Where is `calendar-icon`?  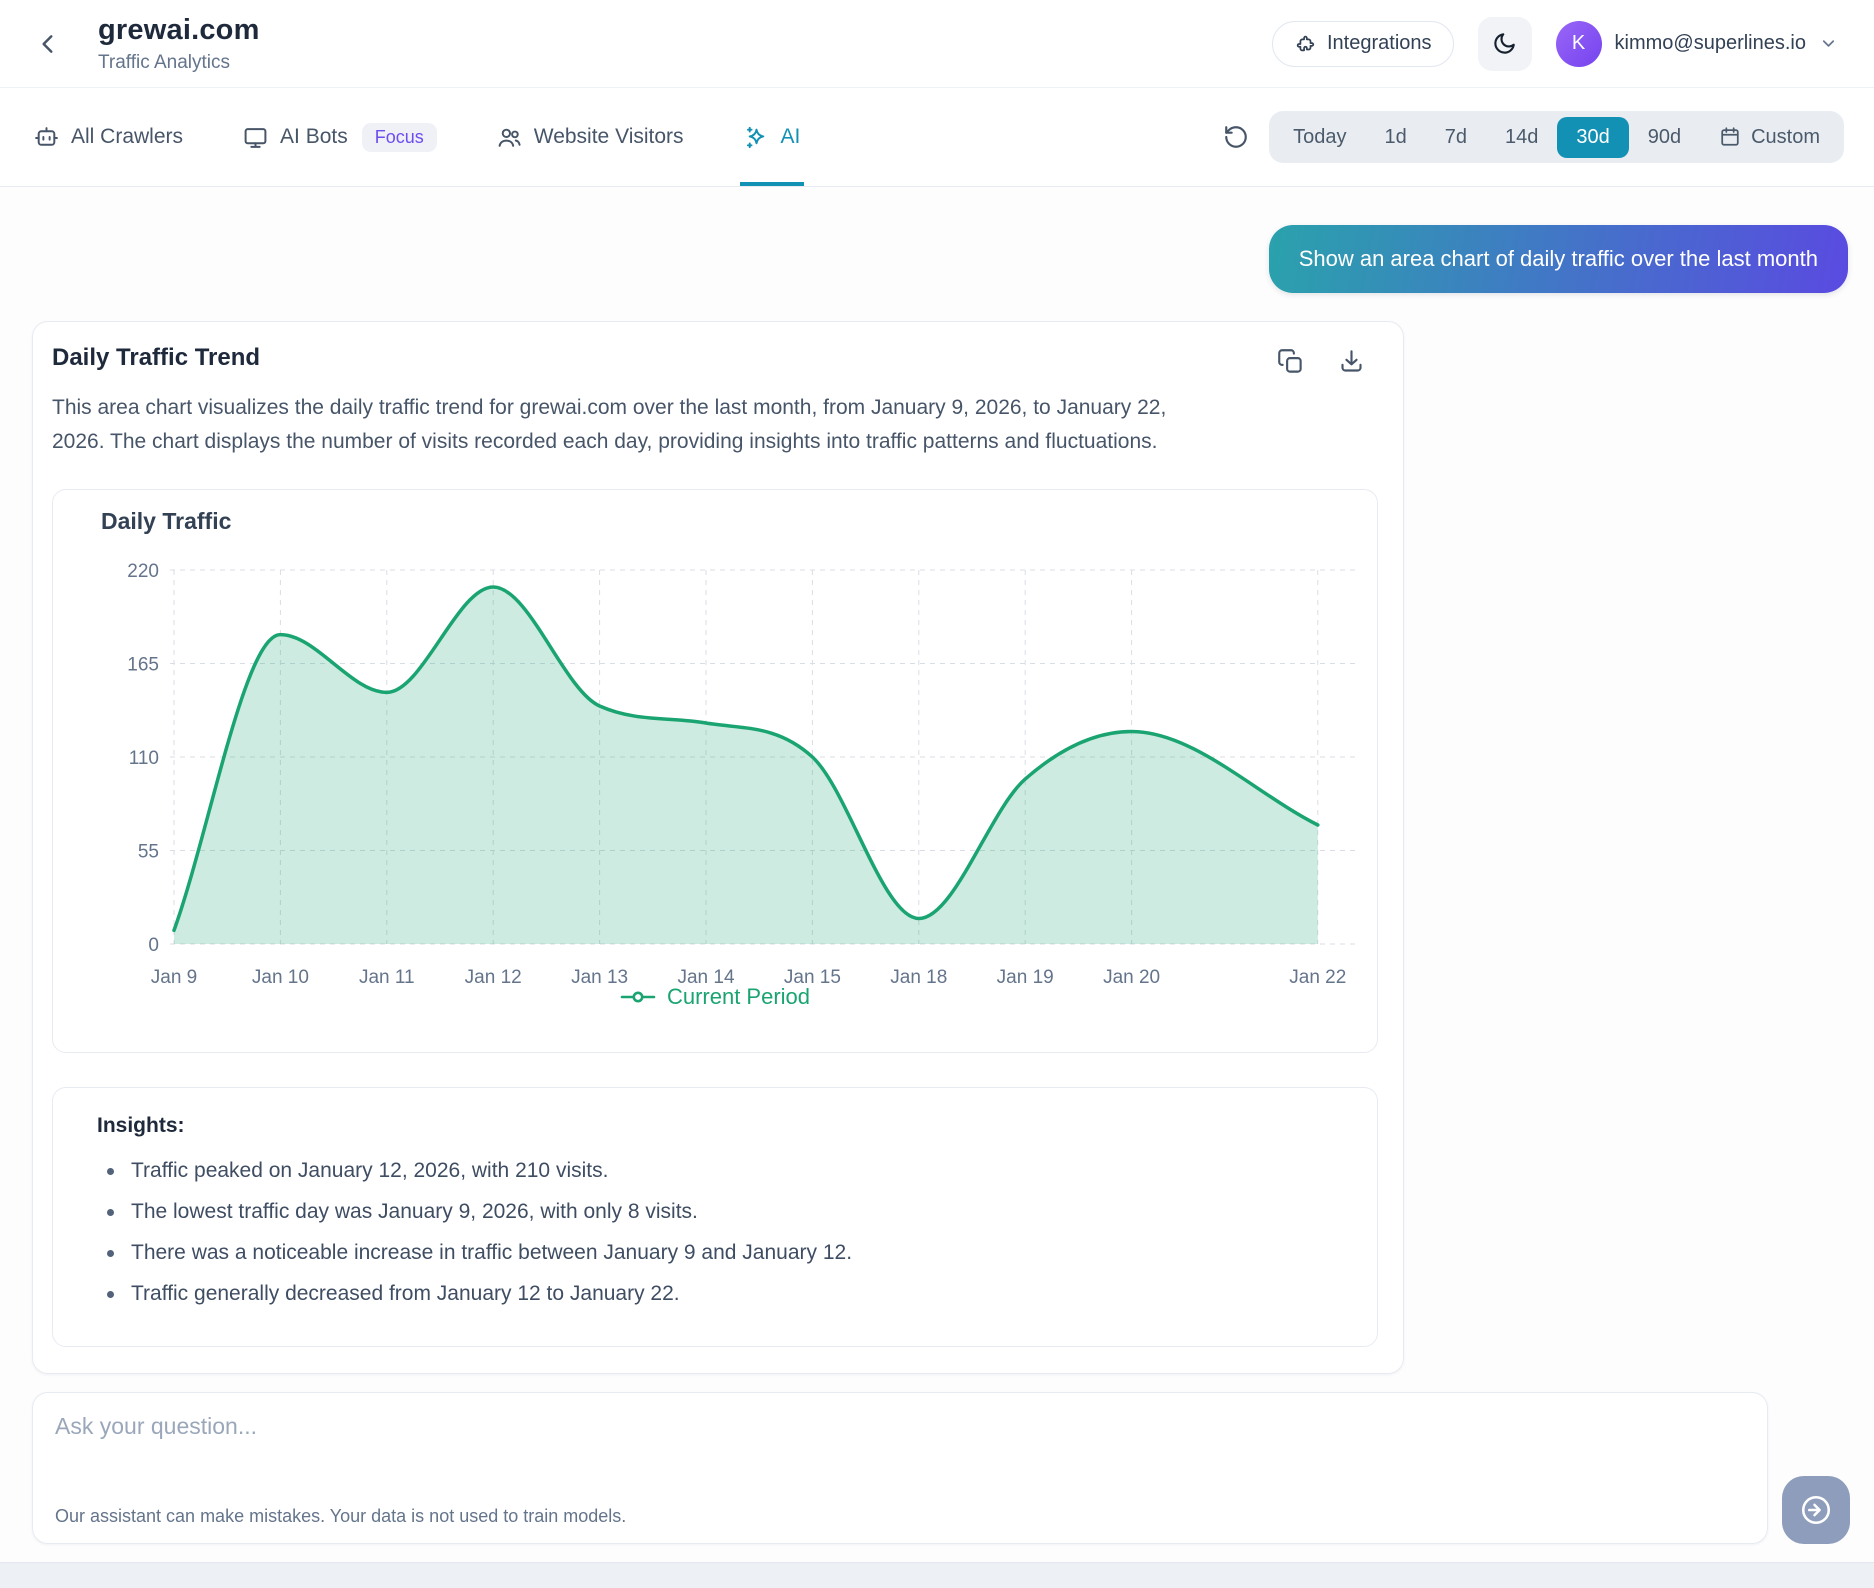 calendar-icon is located at coordinates (1730, 137).